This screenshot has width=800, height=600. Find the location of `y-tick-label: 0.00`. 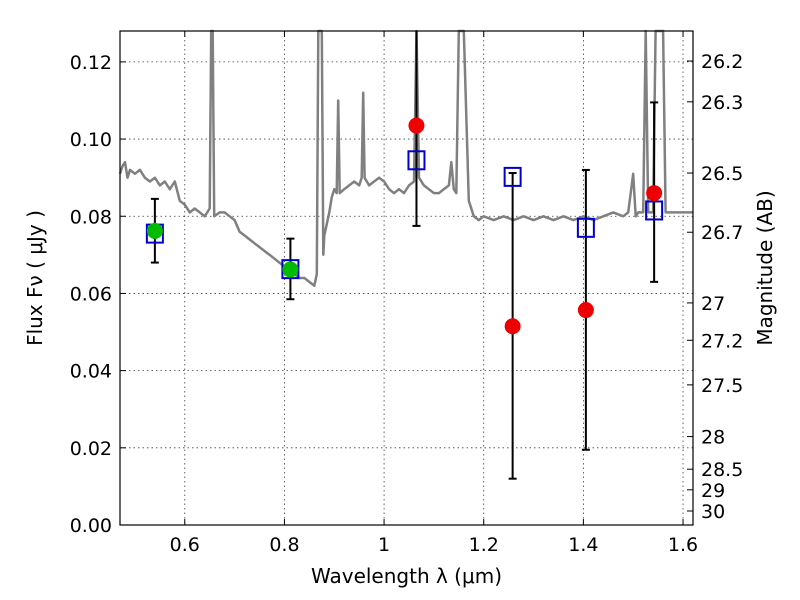

y-tick-label: 0.00 is located at coordinates (91, 526).